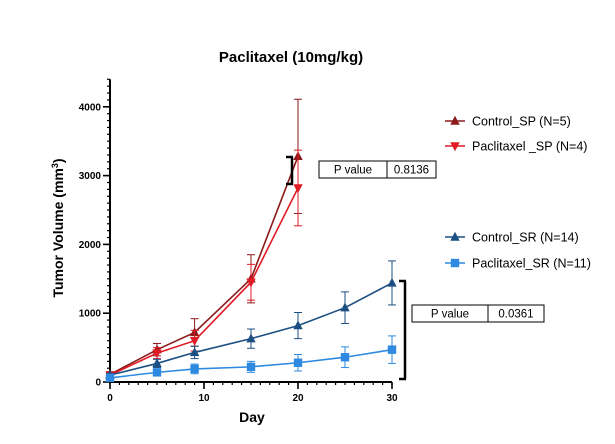 This screenshot has height=444, width=615. I want to click on y-tick-label: 3000, so click(90, 176).